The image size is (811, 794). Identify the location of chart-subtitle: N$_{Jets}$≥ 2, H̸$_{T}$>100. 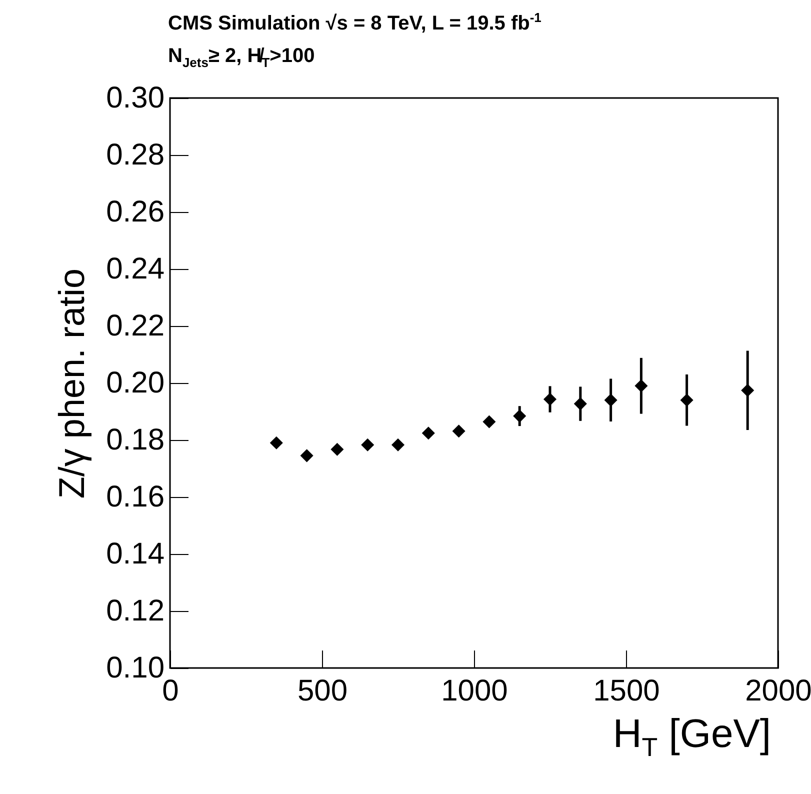
(241, 57).